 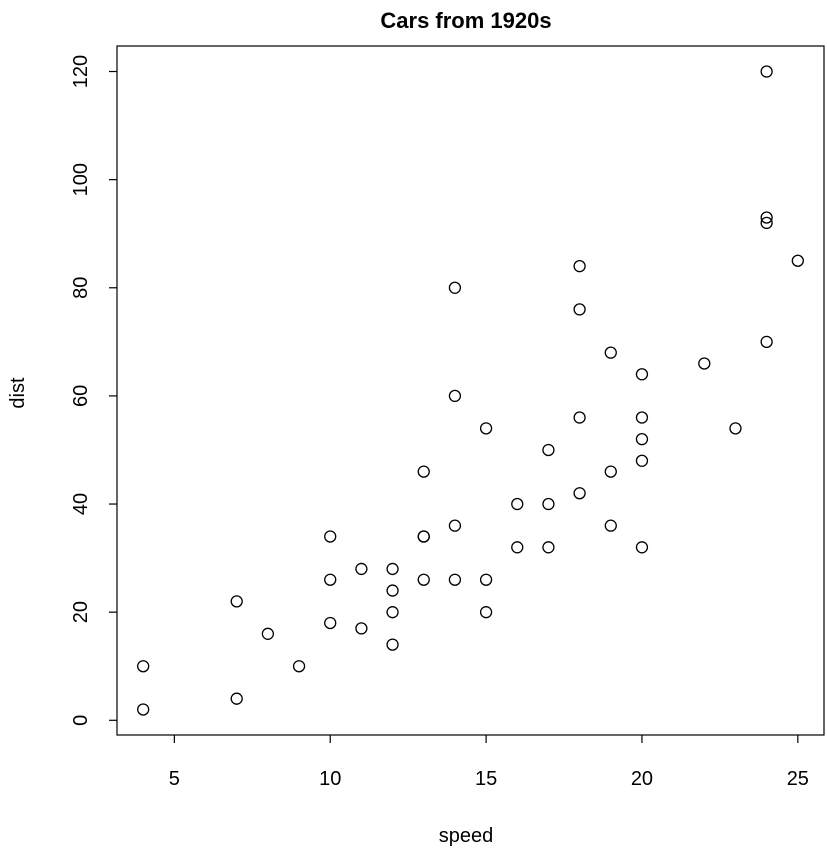 I want to click on x-tick-label: 15, so click(x=486, y=779).